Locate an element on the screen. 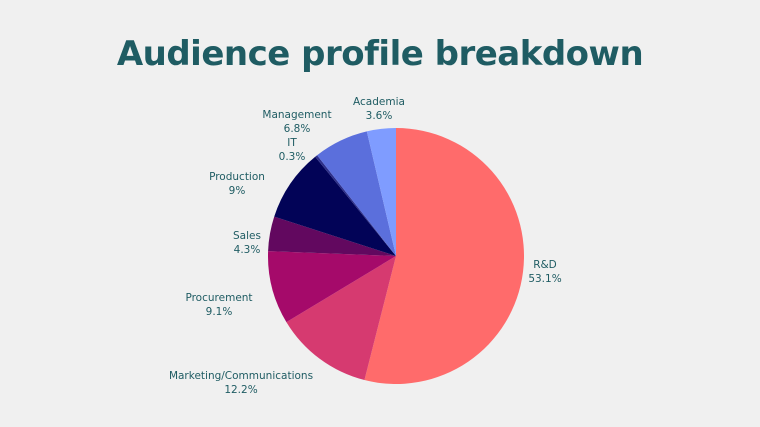  pie-slice-sales is located at coordinates (332, 236).